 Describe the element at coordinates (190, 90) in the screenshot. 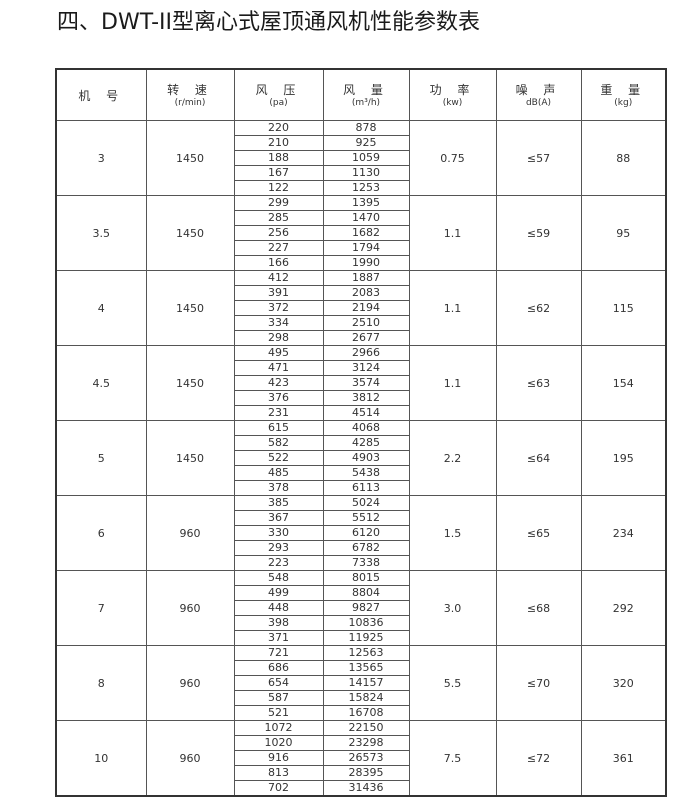

I see `header-label: 转 速` at that location.